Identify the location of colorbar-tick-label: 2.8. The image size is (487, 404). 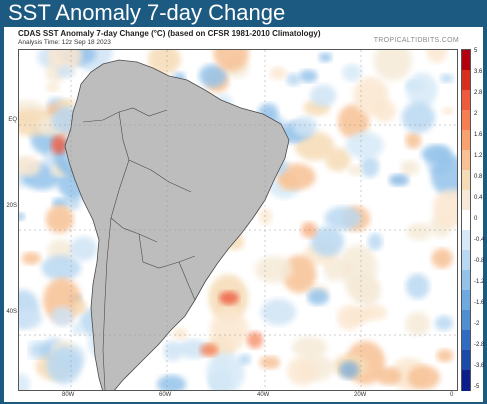
(478, 93).